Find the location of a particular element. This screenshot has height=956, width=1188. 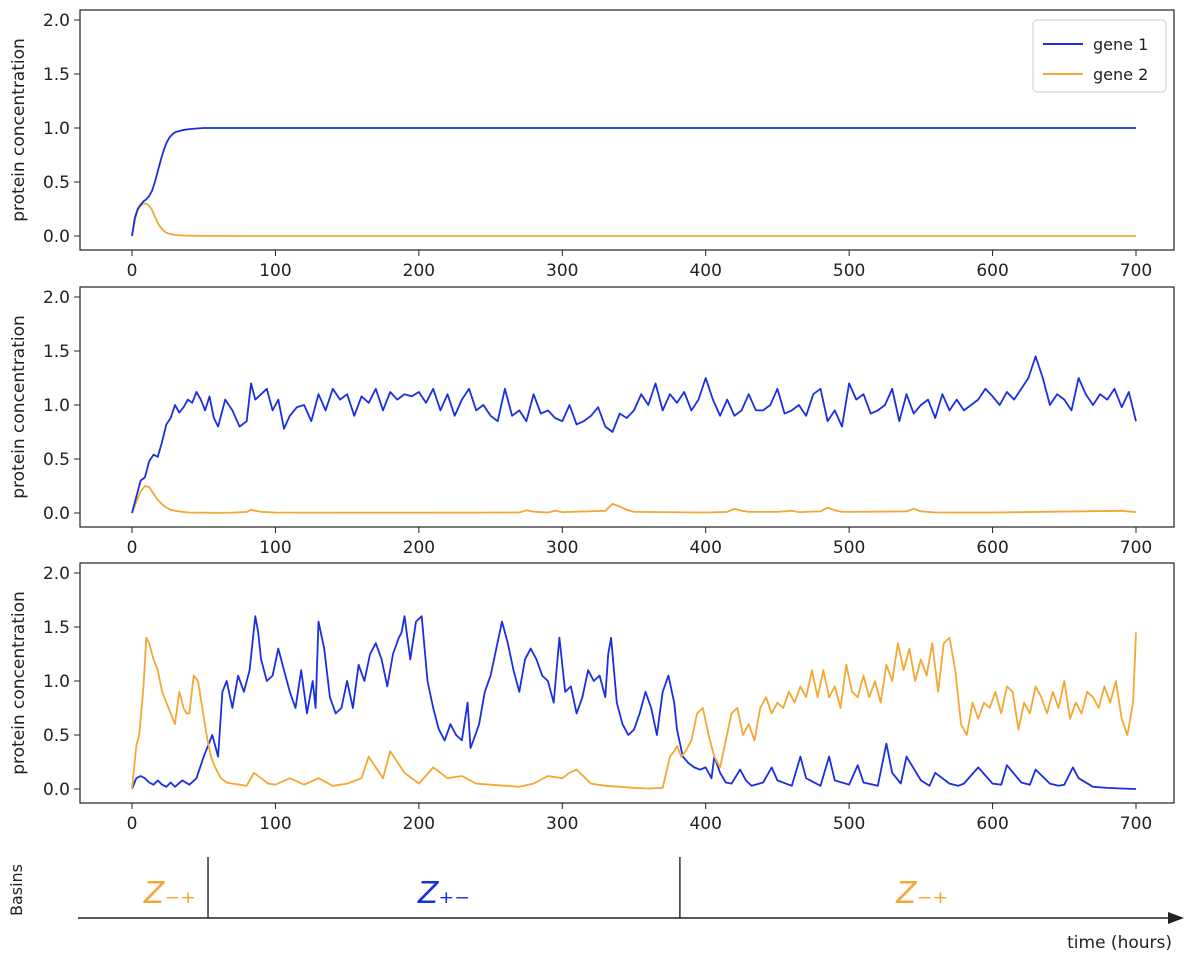

arrow-head is located at coordinates (1176, 918).